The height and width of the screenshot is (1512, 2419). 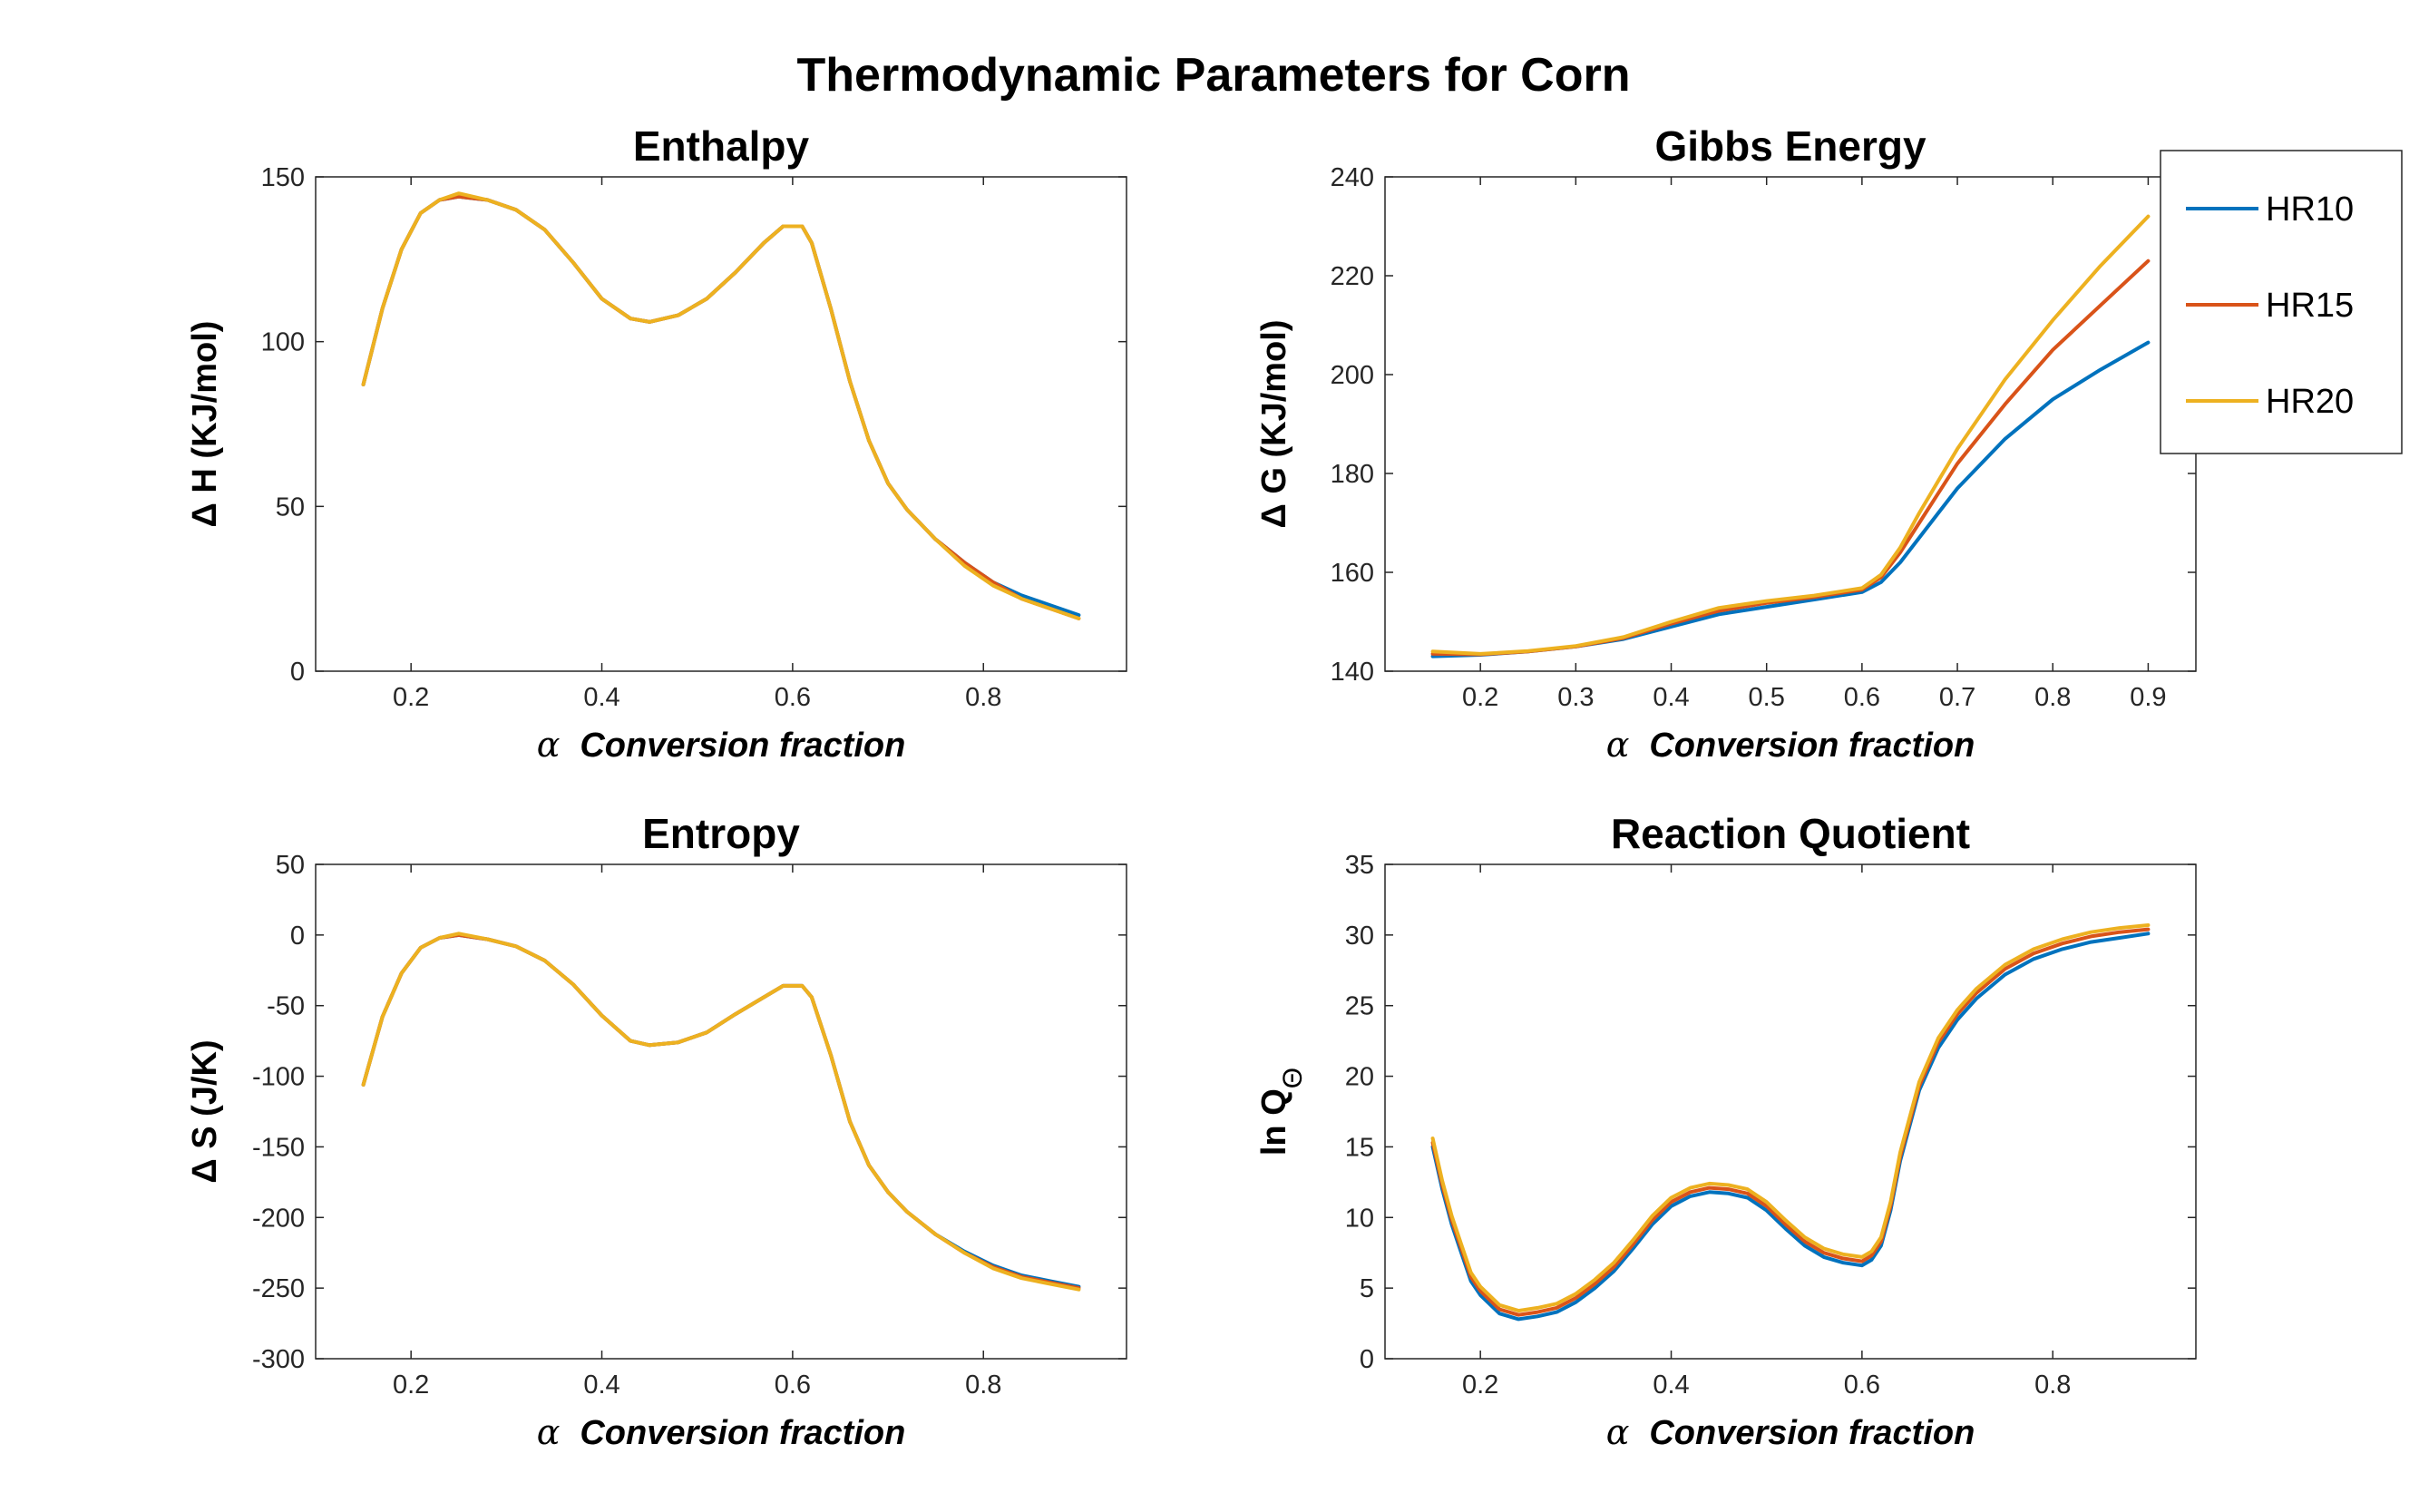 I want to click on y-axis-label: Δ H (KJ/mol), so click(x=205, y=424).